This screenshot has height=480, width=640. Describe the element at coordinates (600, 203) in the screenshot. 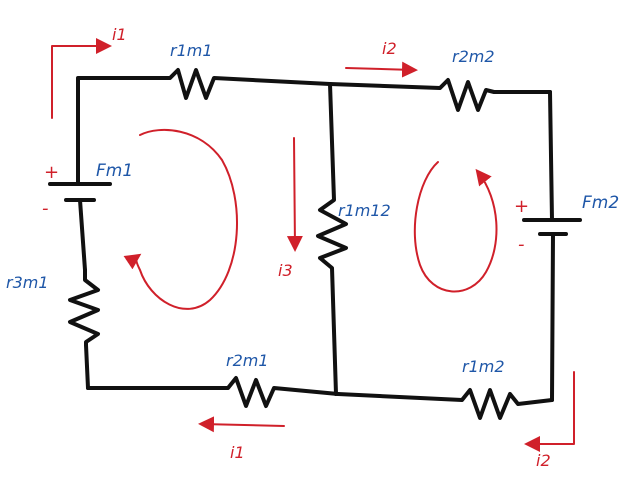

I see `fm2-label: Fm2` at that location.